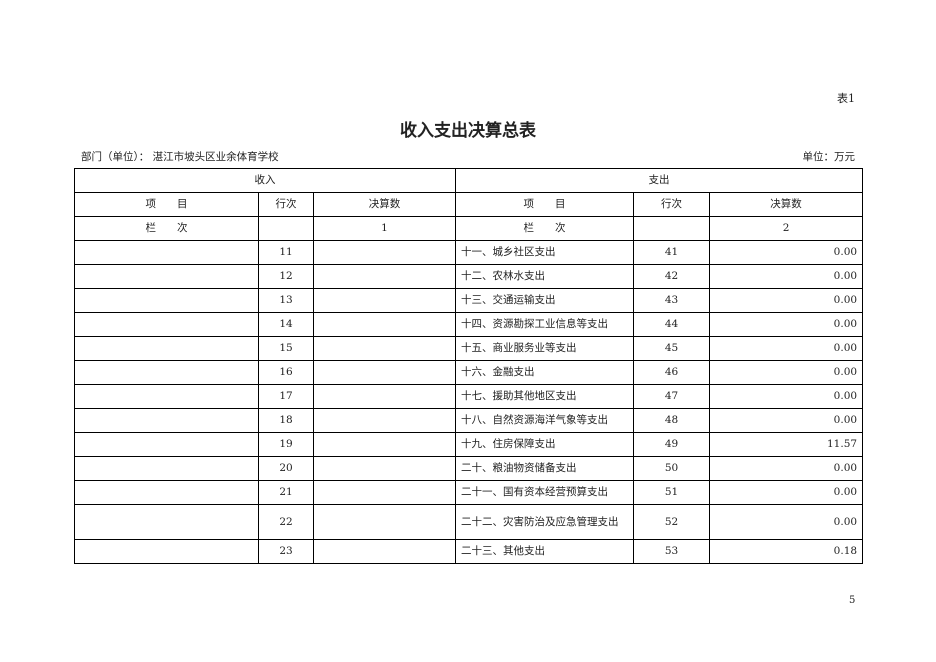 Image resolution: width=936 pixels, height=662 pixels. What do you see at coordinates (545, 348) in the screenshot?
I see `ex-item-cell: 十五、商业服务业等支出` at bounding box center [545, 348].